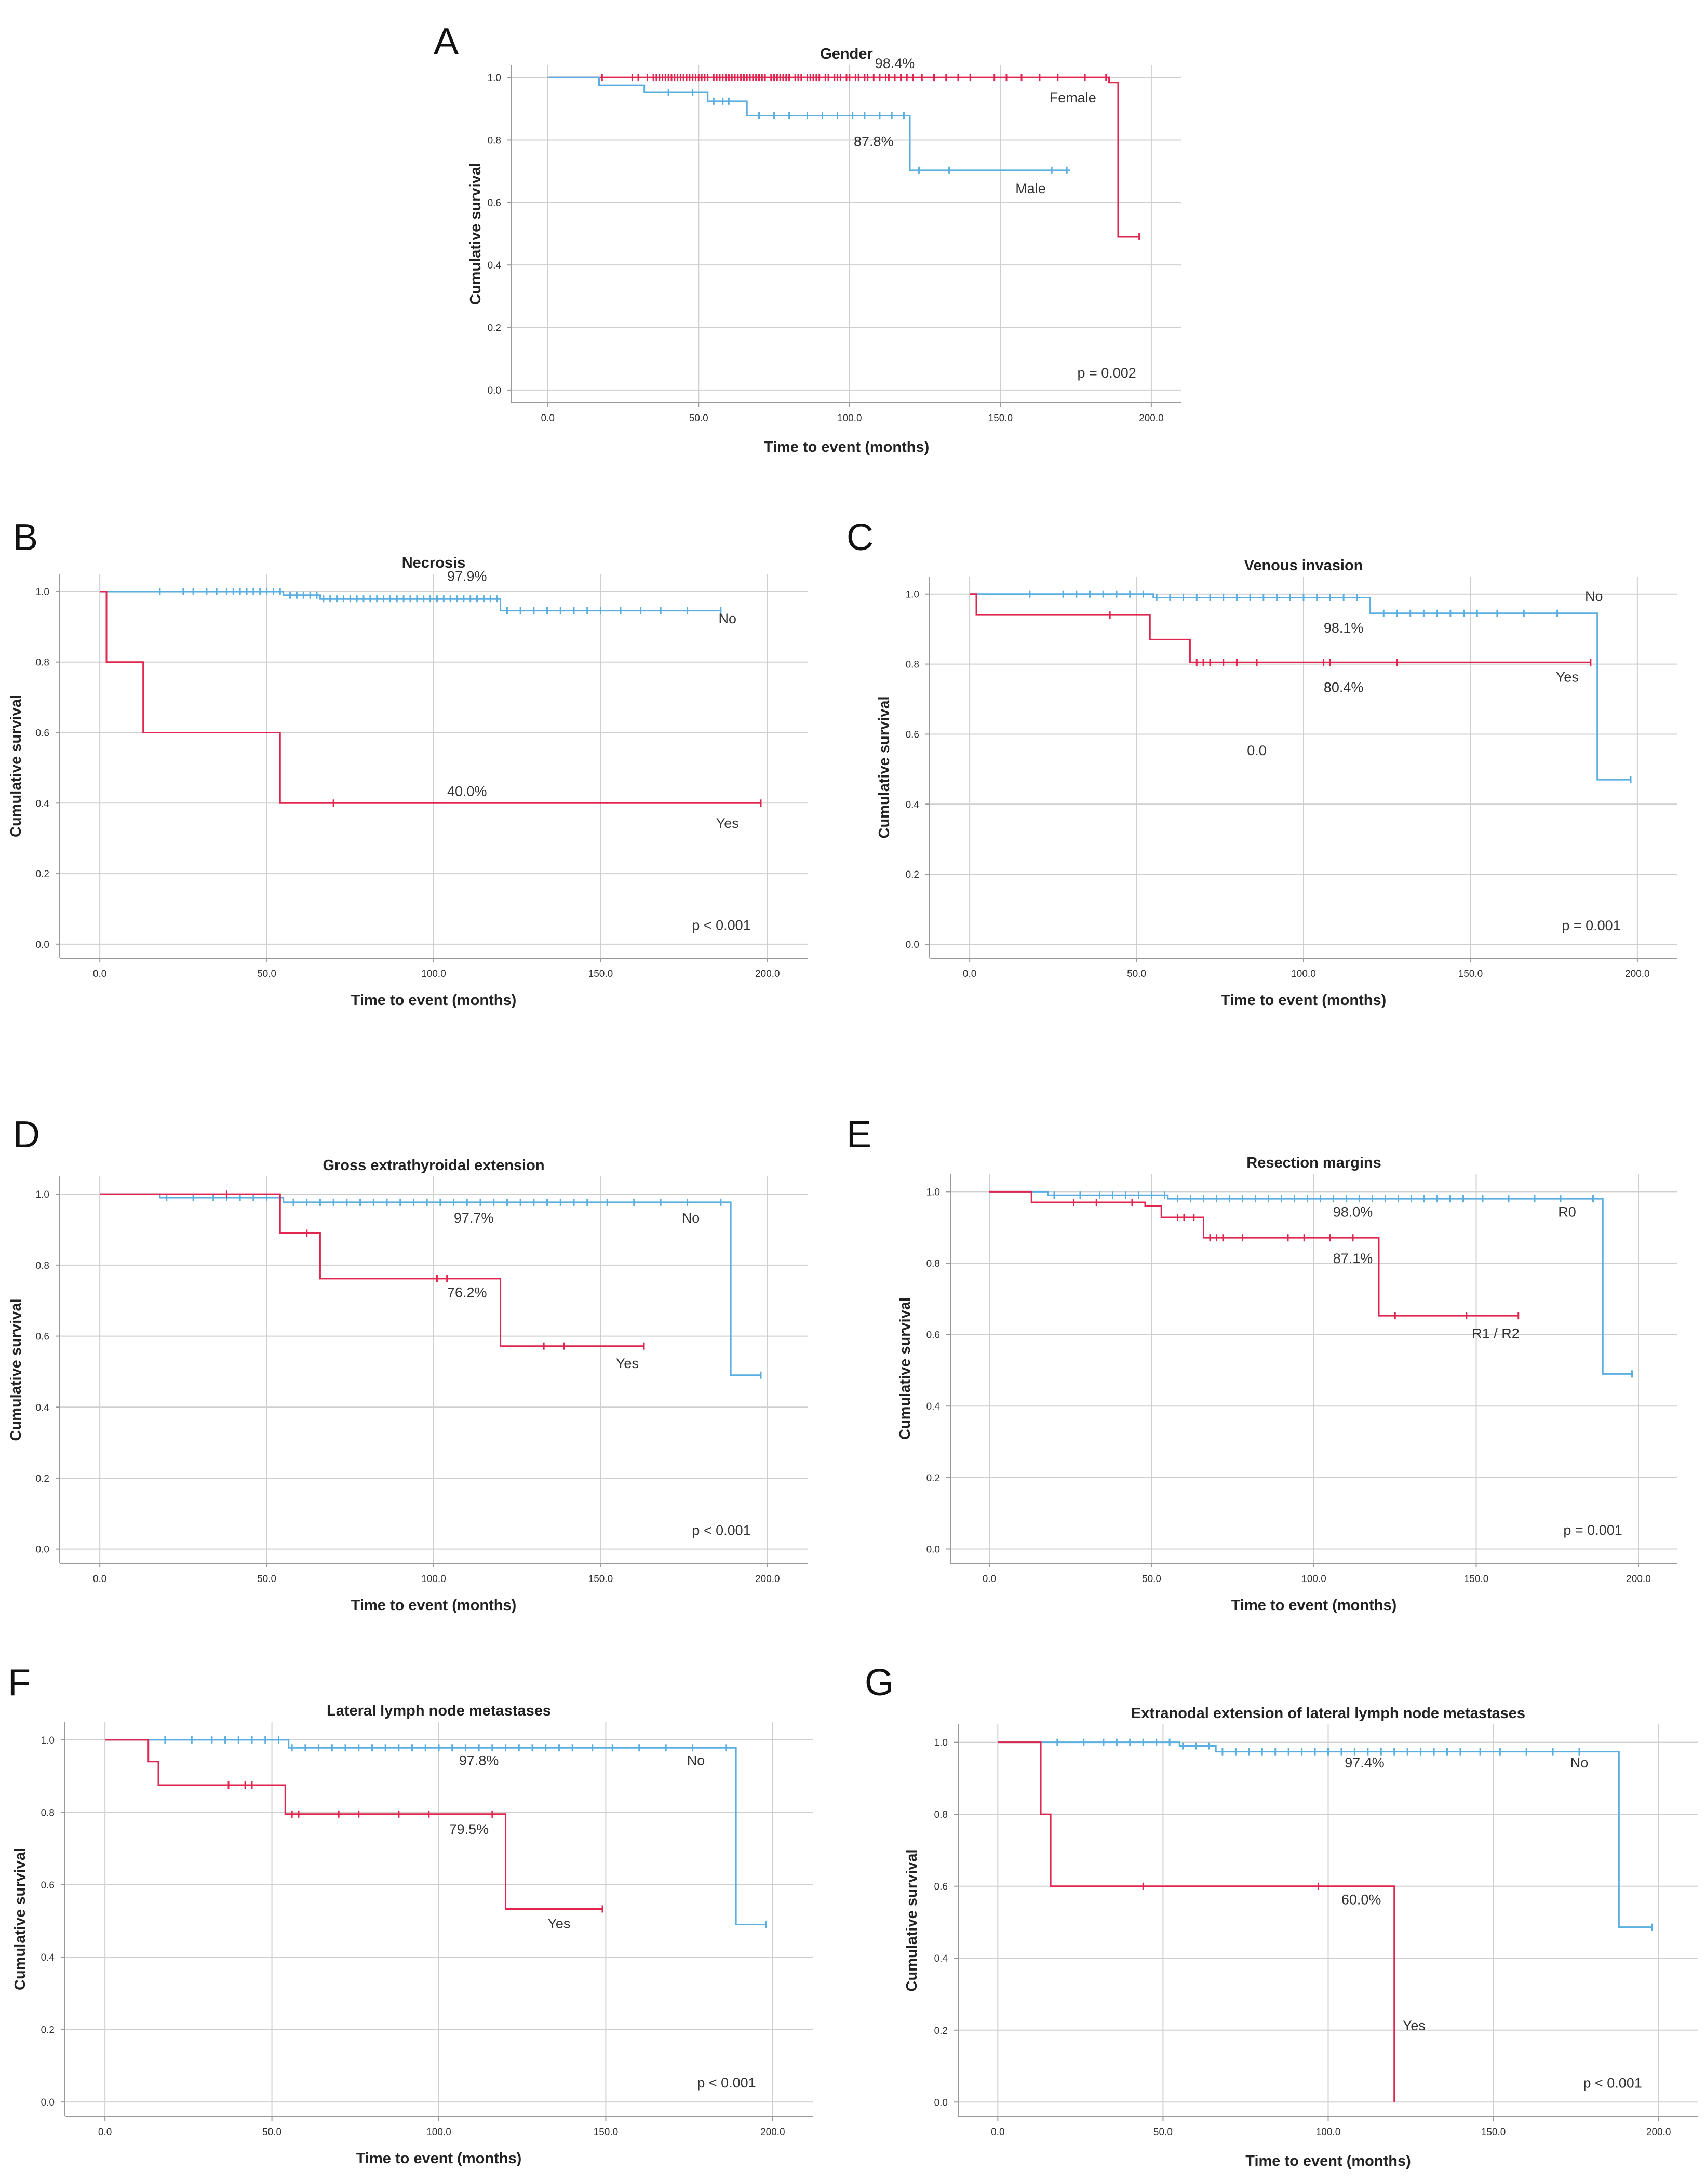 The height and width of the screenshot is (2184, 1706). I want to click on curve-annotation: R0, so click(1567, 1212).